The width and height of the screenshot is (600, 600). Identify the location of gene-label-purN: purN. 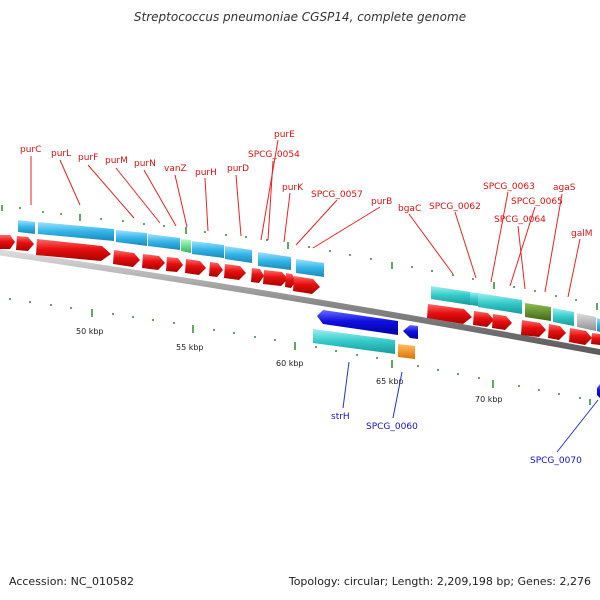
(145, 164).